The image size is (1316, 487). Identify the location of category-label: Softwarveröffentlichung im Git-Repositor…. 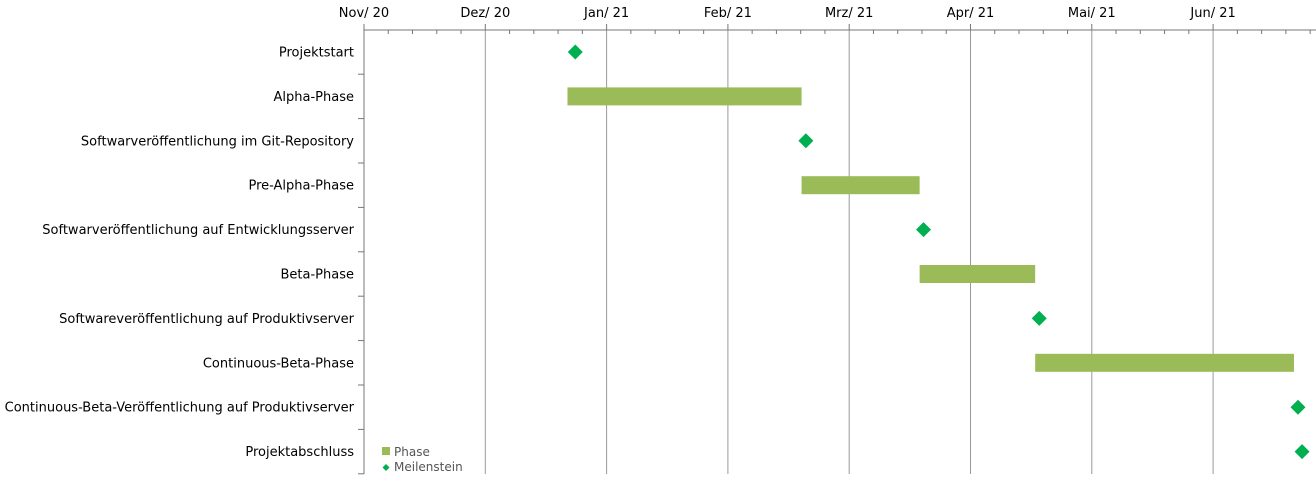
(217, 141).